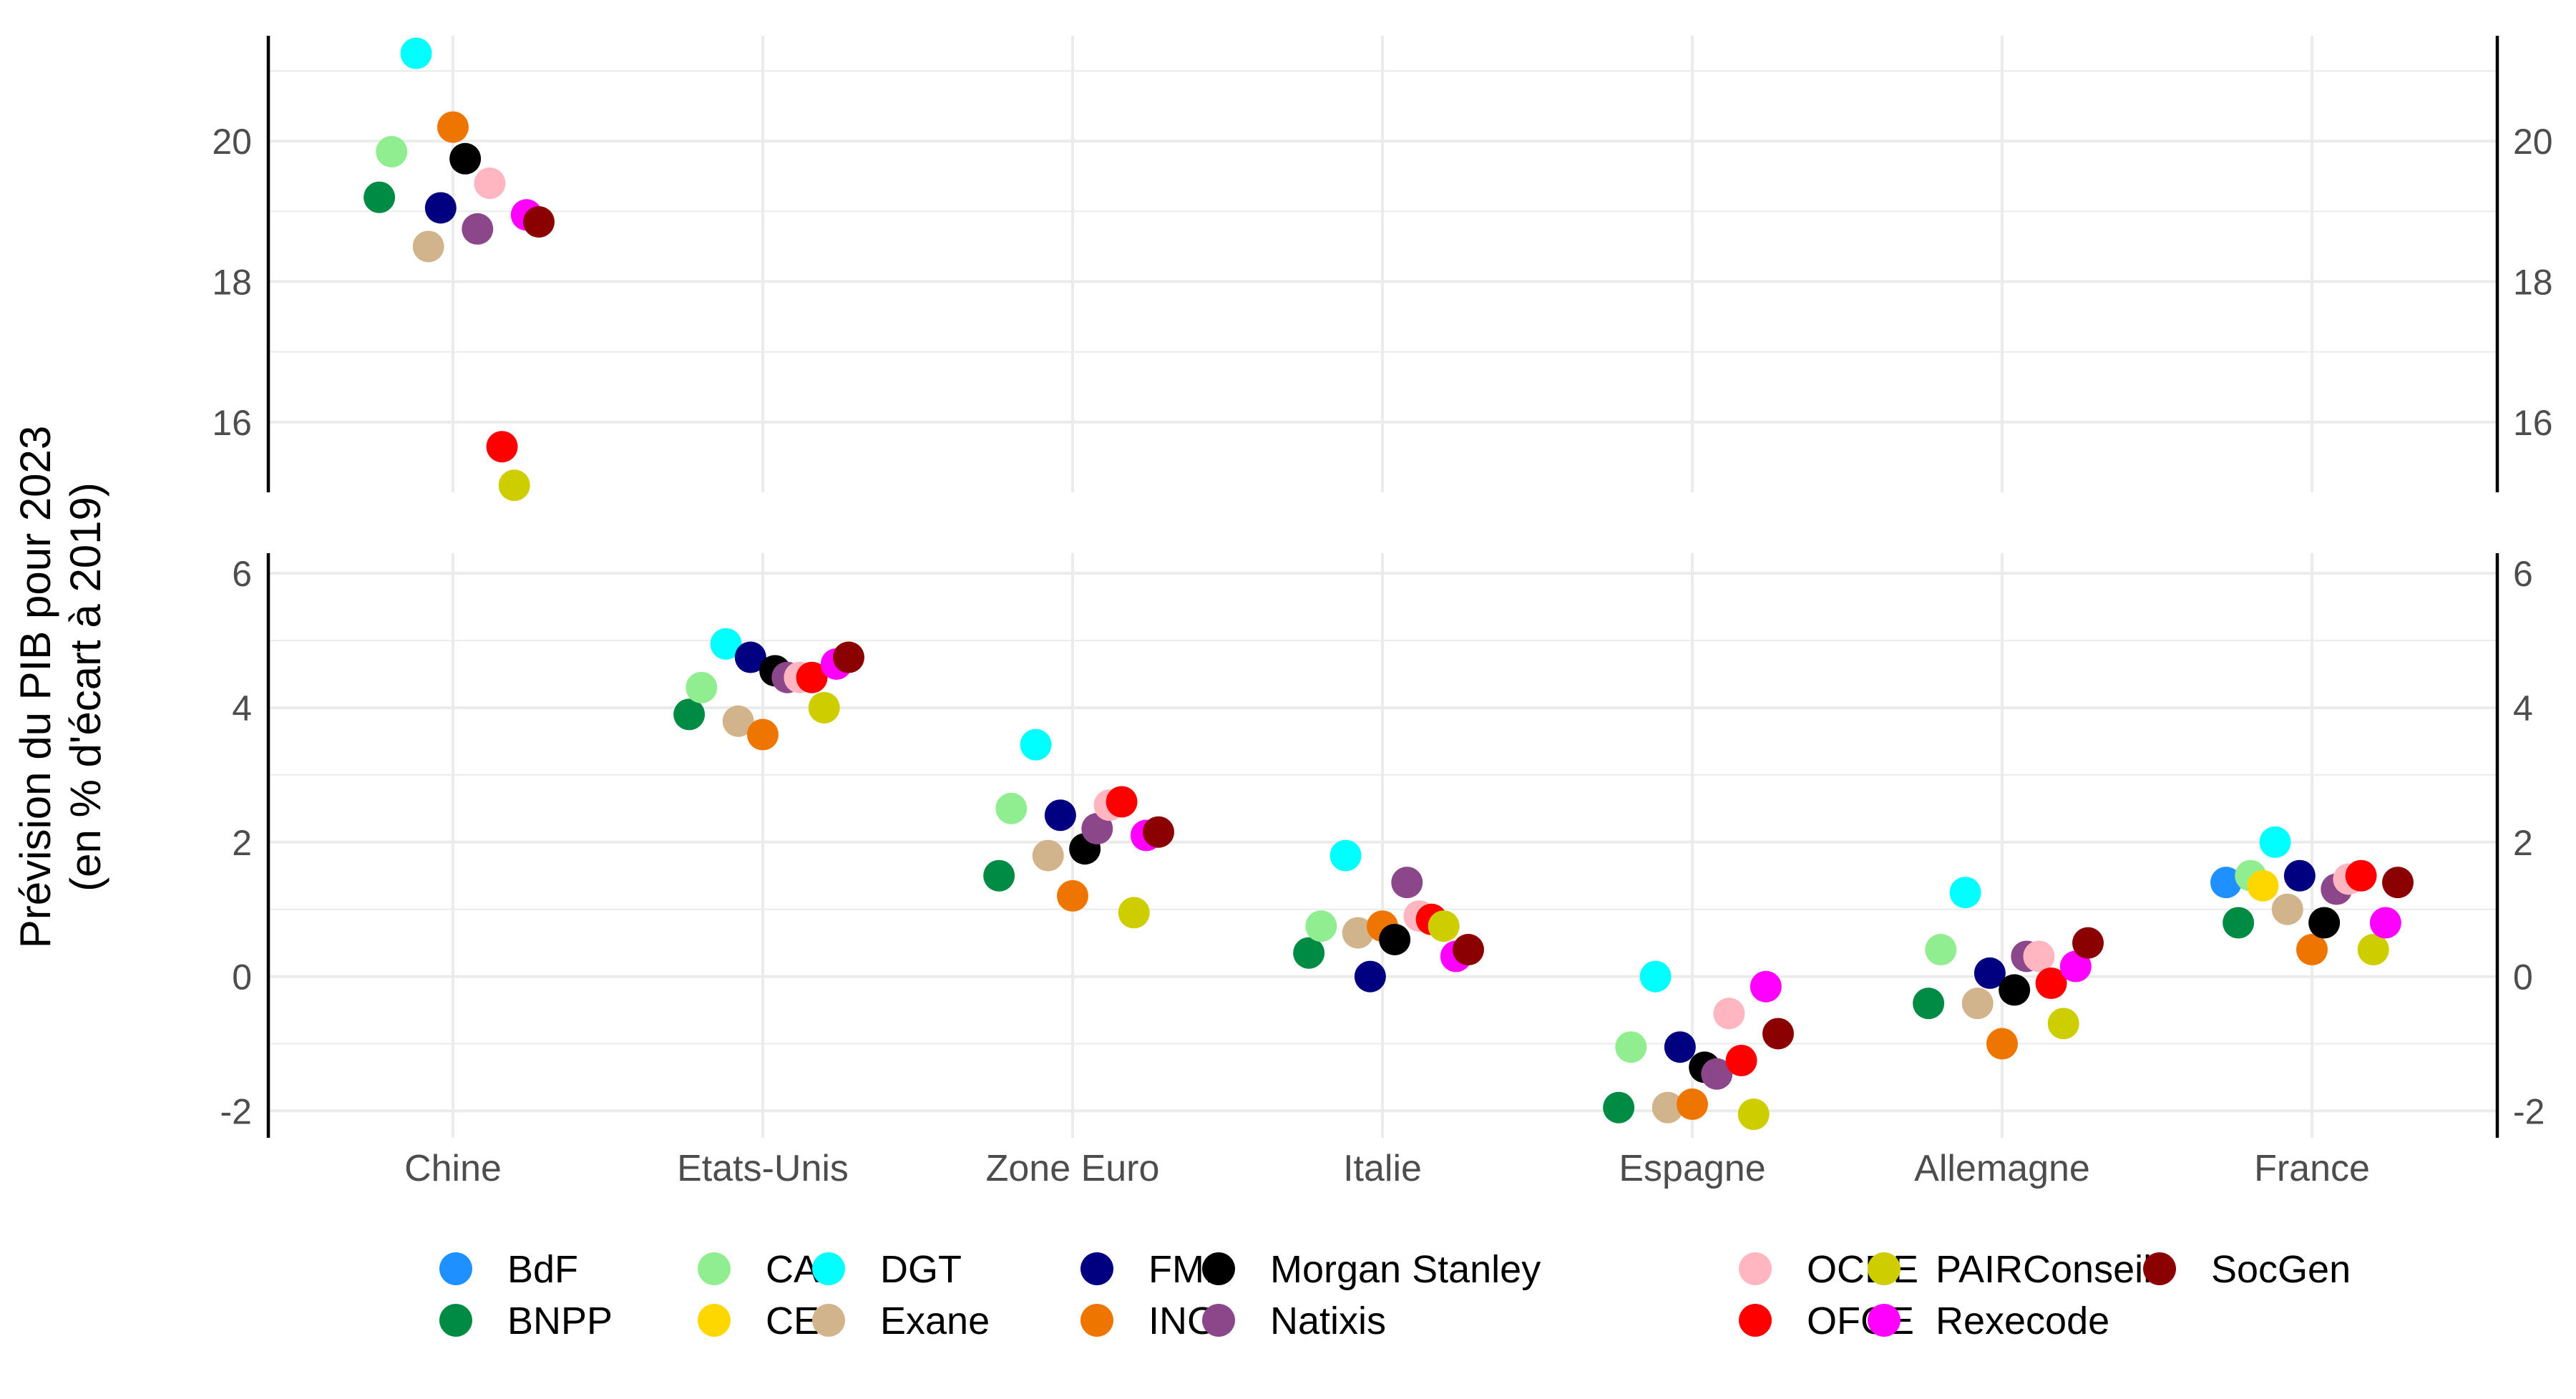  Describe the element at coordinates (542, 1269) in the screenshot. I see `legend-label: BdF` at that location.